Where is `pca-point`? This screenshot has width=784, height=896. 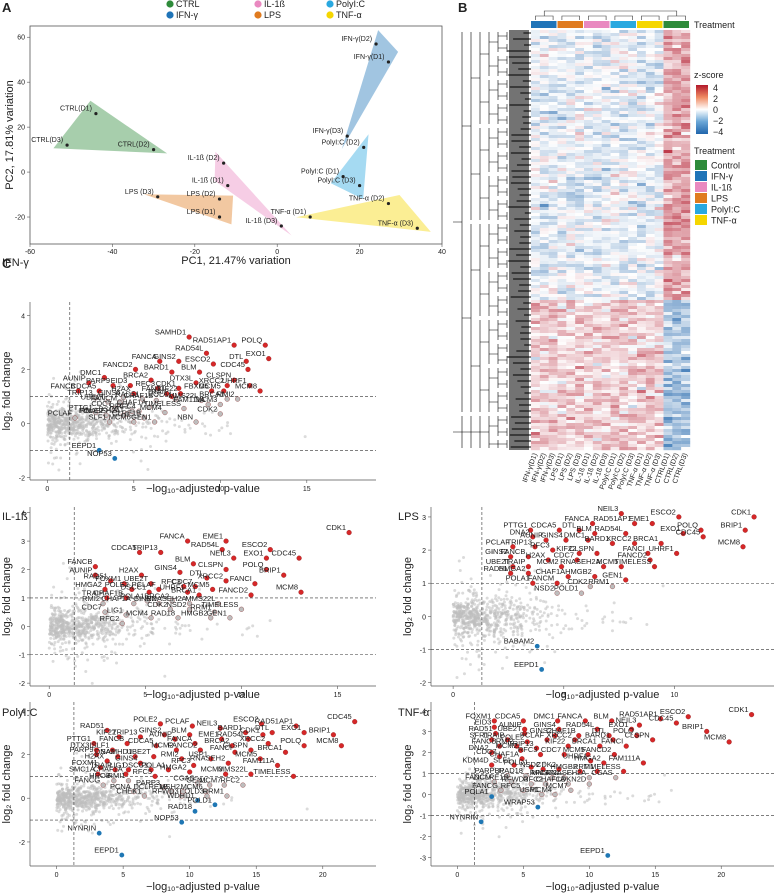 pca-point is located at coordinates (67, 145).